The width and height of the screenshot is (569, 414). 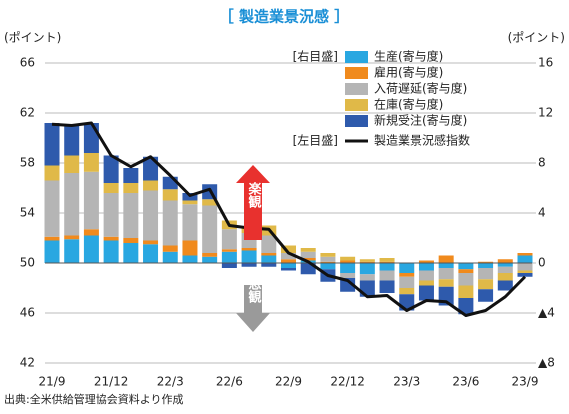 What do you see at coordinates (545, 63) in the screenshot?
I see `y2-tick-label: 16` at bounding box center [545, 63].